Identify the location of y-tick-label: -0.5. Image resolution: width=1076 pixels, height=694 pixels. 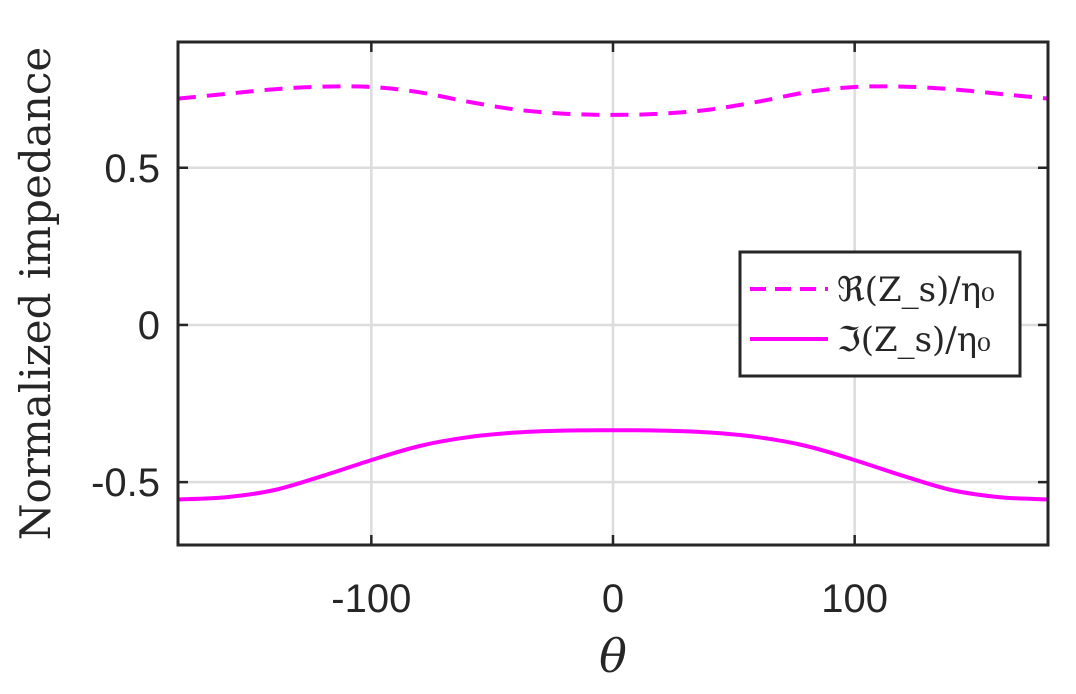
(125, 483).